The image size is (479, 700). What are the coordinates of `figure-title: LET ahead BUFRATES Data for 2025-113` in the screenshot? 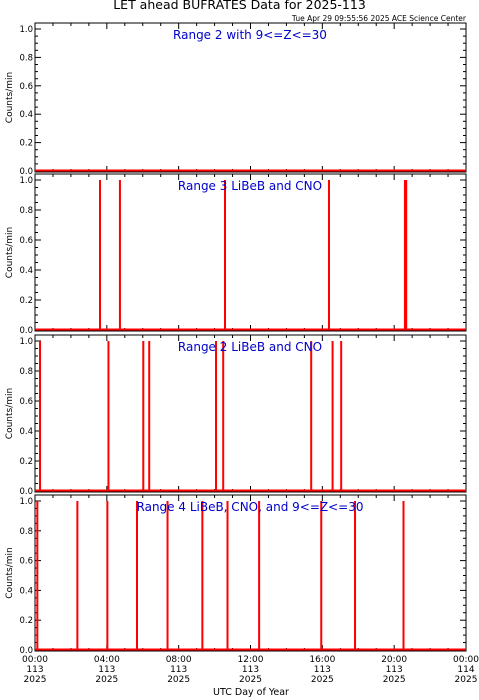 It's located at (239, 6).